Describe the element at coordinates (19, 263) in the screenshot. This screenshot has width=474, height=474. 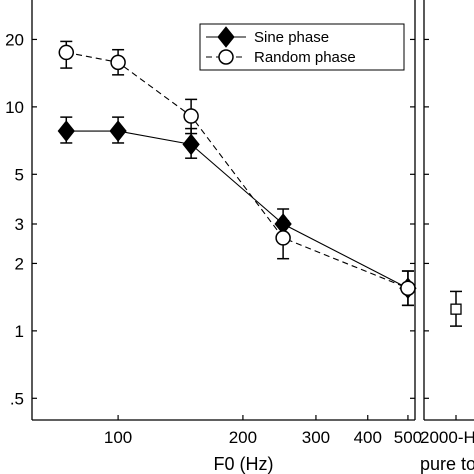
I see `y-tick-label: 2` at that location.